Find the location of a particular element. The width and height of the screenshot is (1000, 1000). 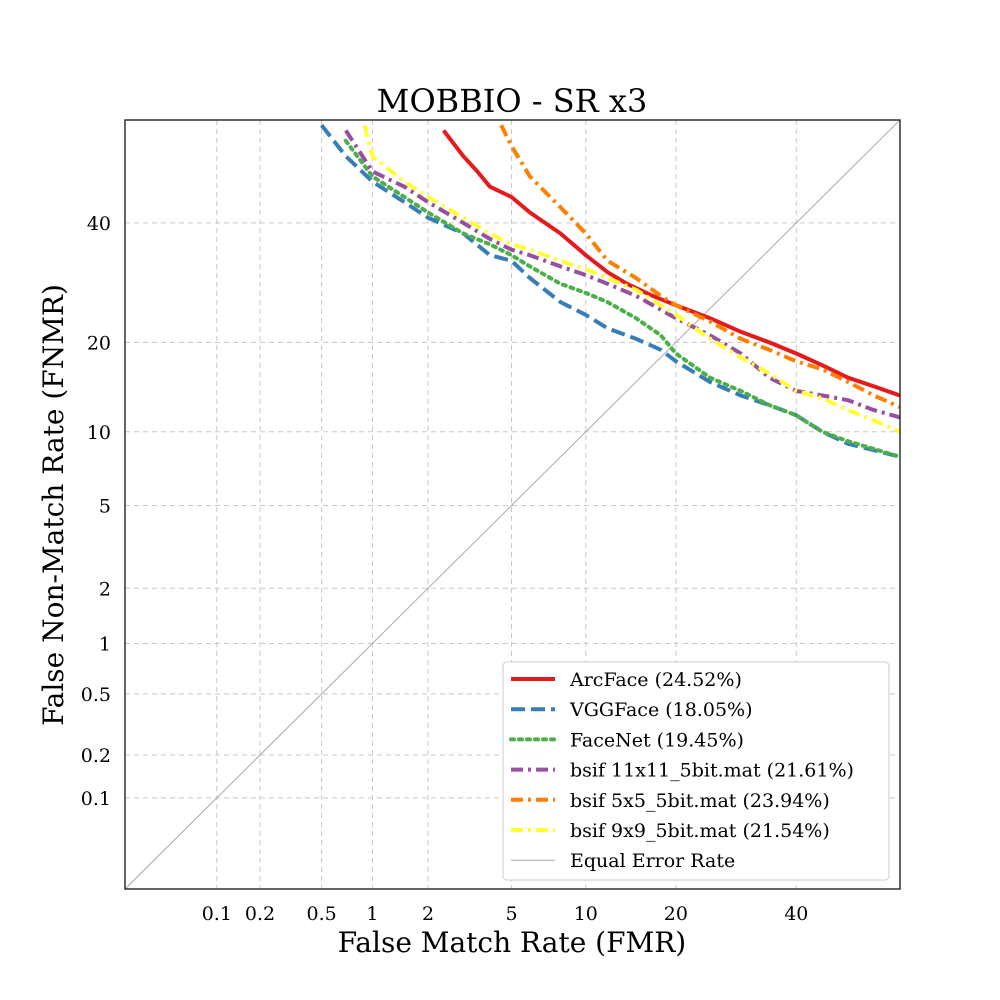

legend-box is located at coordinates (696, 771).